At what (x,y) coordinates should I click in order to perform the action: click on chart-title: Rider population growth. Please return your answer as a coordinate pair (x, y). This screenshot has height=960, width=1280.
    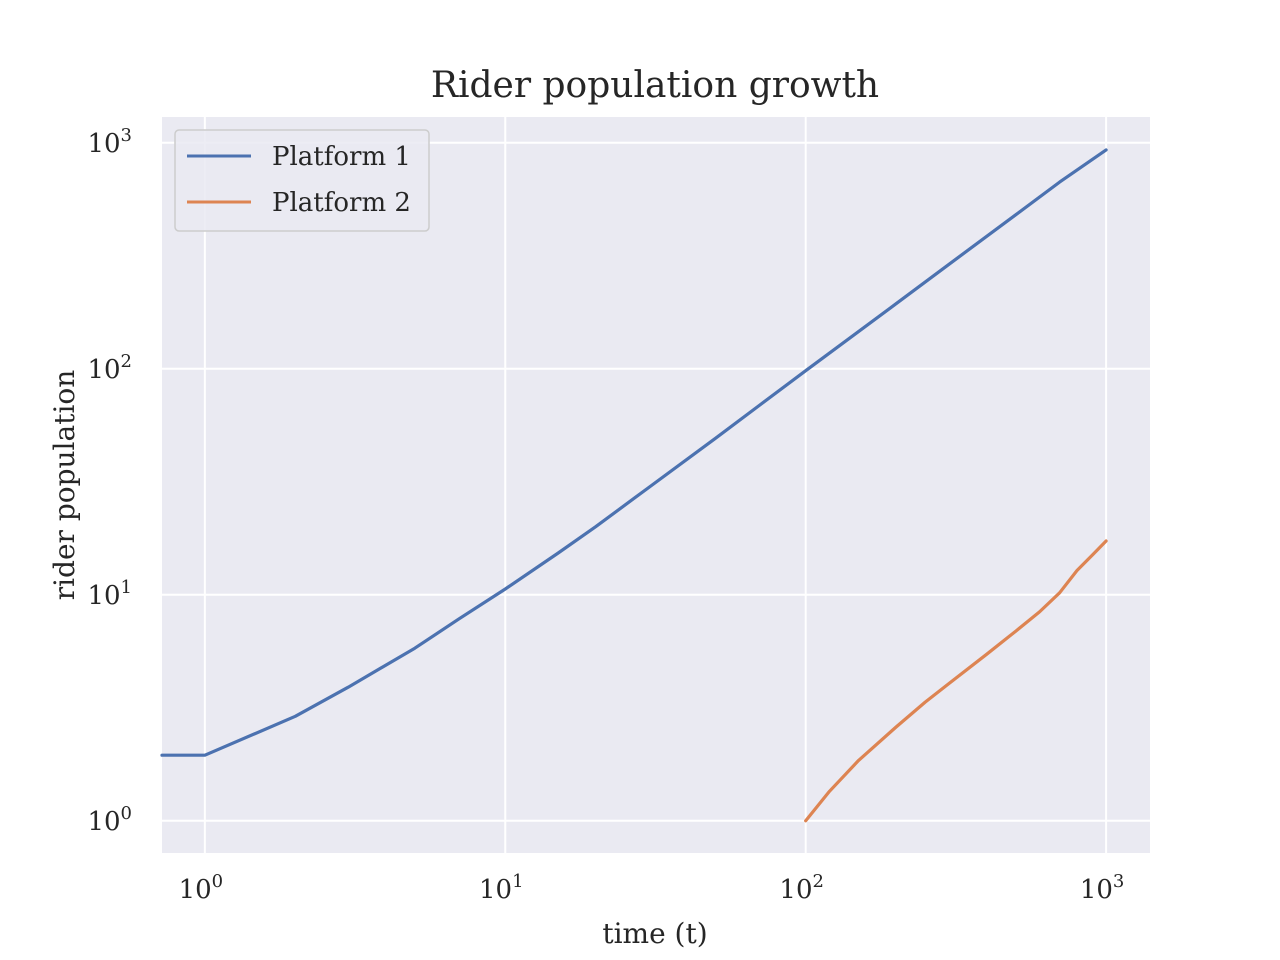
    Looking at the image, I should click on (655, 85).